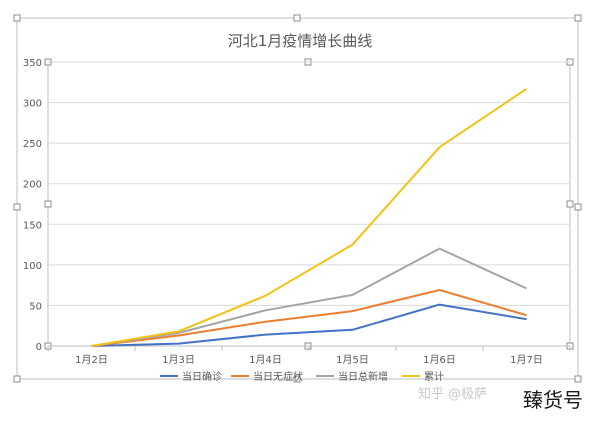 This screenshot has width=600, height=422. Describe the element at coordinates (439, 360) in the screenshot. I see `x-tick-label: 1月6日` at that location.